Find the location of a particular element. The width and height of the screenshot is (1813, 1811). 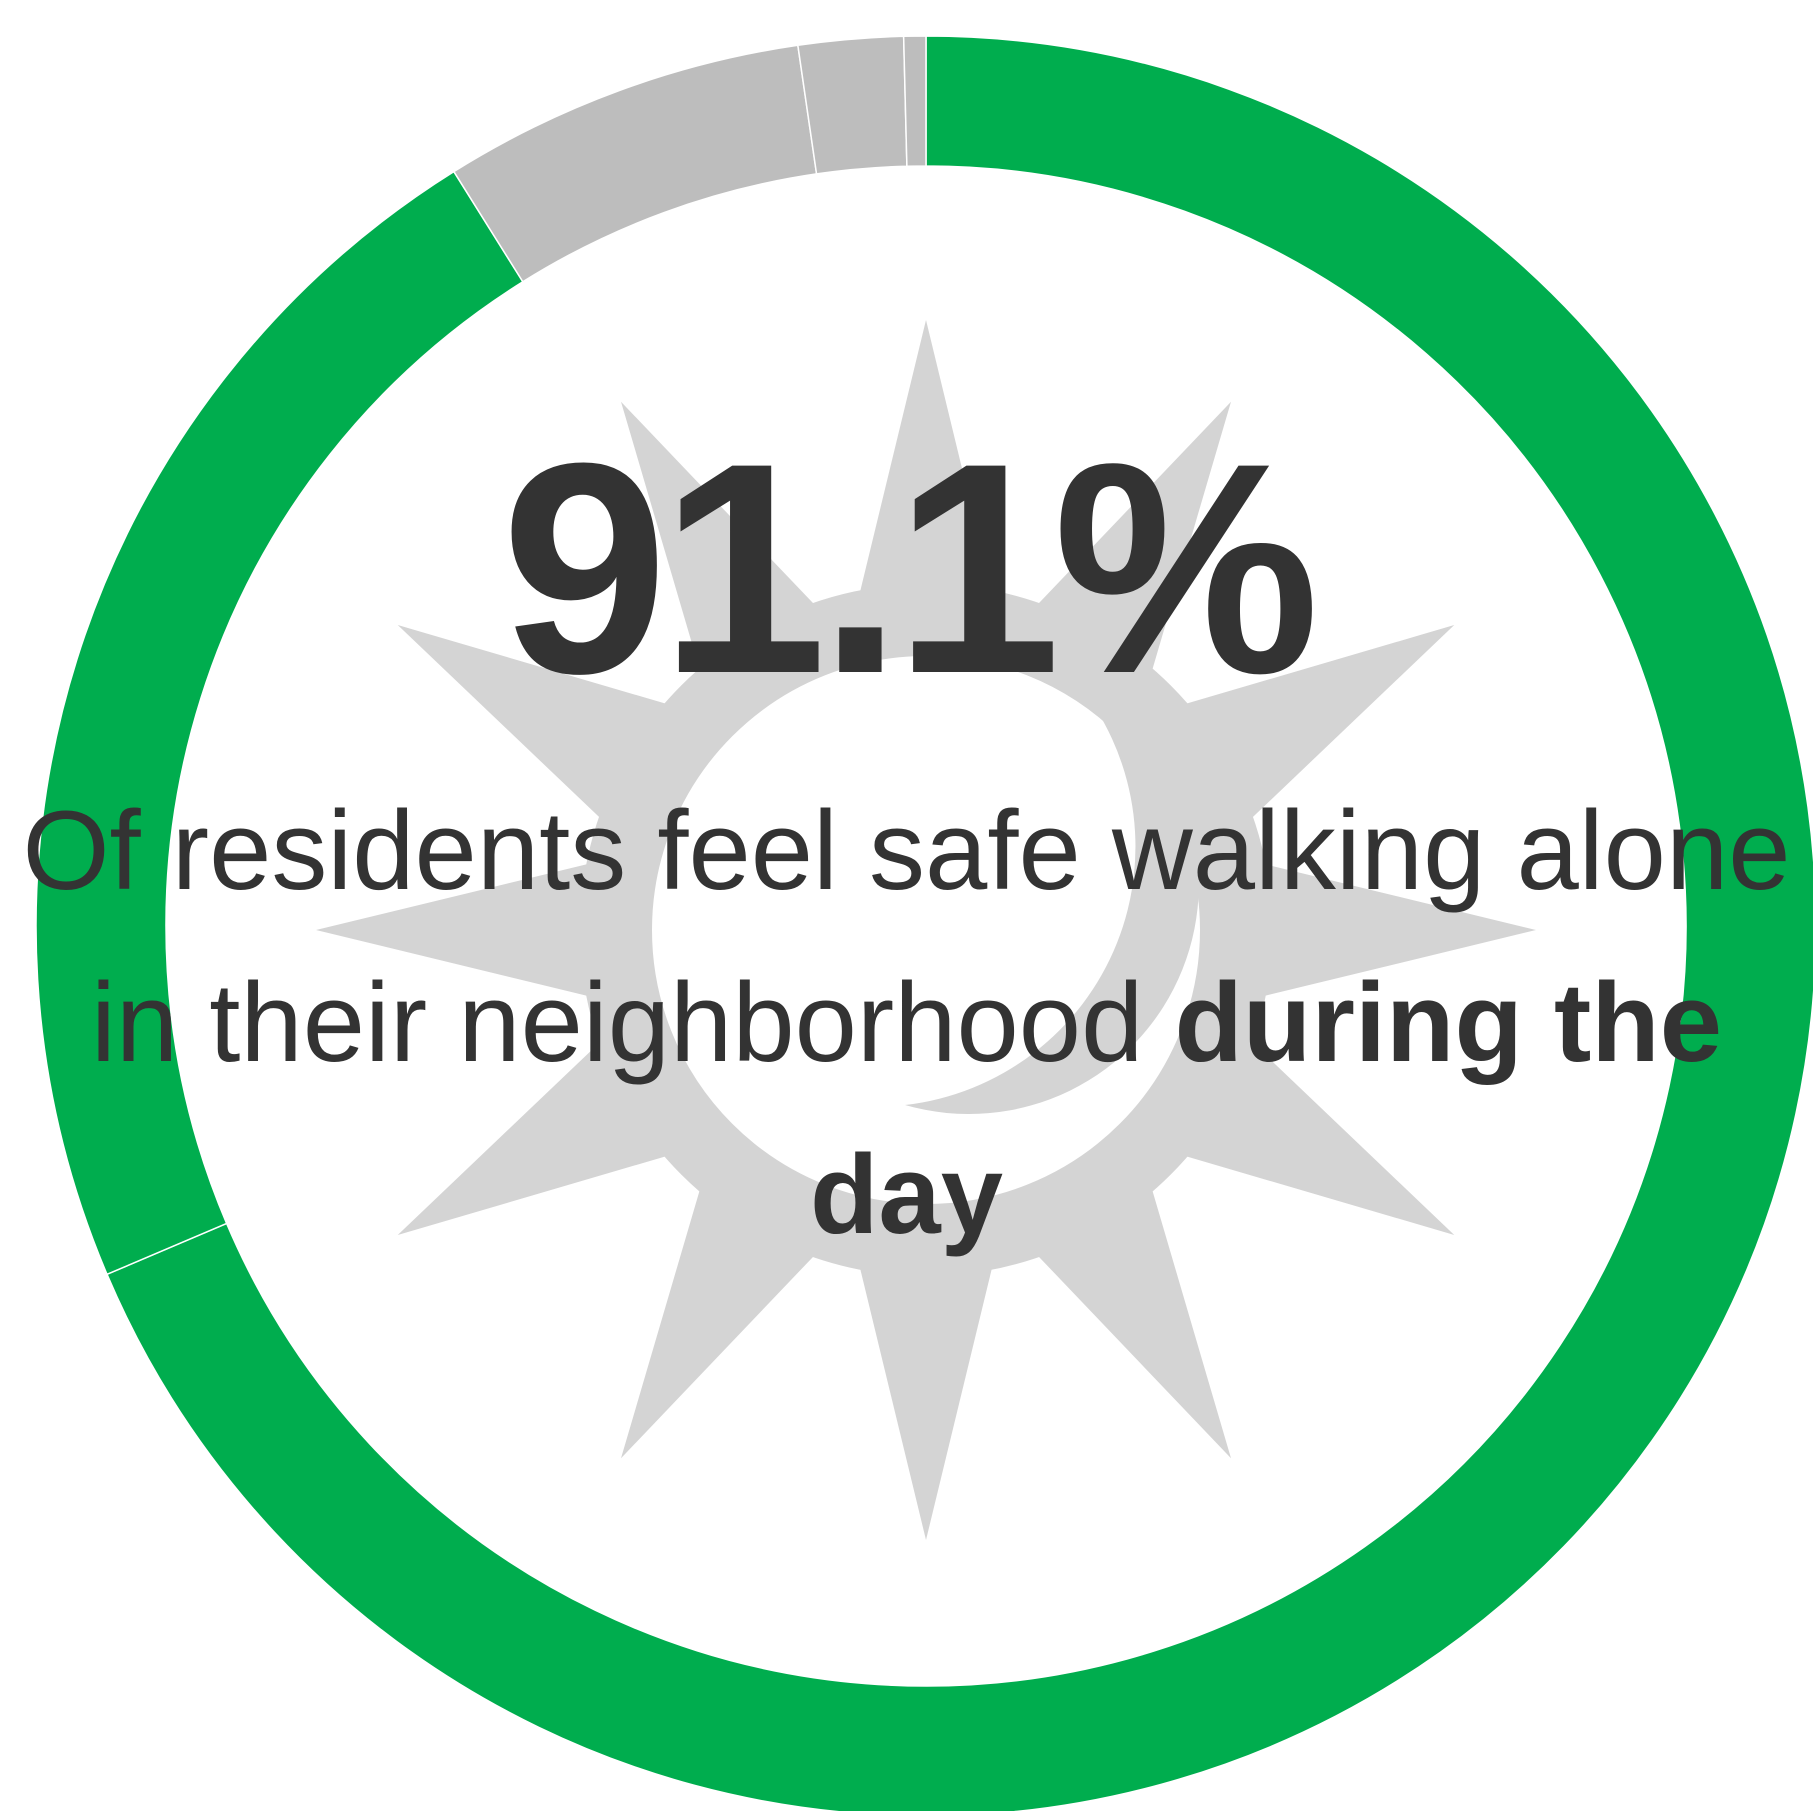

caption-emphasis: during the day is located at coordinates (1266, 1108).